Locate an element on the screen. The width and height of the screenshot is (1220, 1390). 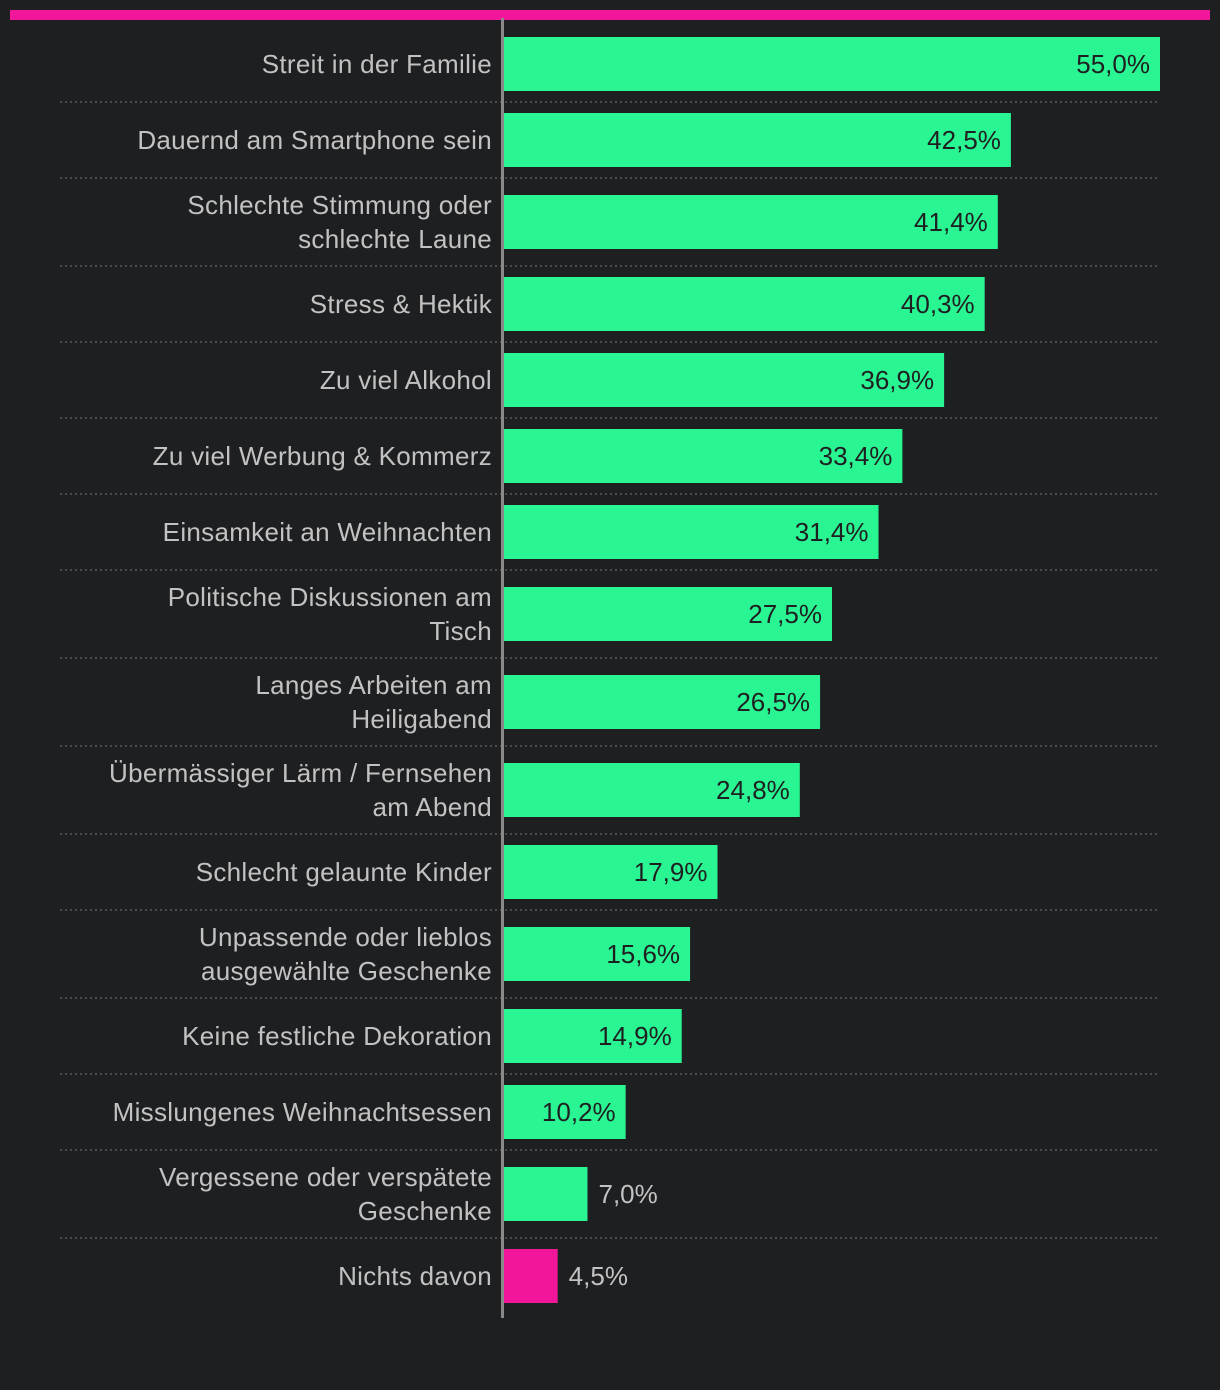
value-label: 15,6% is located at coordinates (643, 954).